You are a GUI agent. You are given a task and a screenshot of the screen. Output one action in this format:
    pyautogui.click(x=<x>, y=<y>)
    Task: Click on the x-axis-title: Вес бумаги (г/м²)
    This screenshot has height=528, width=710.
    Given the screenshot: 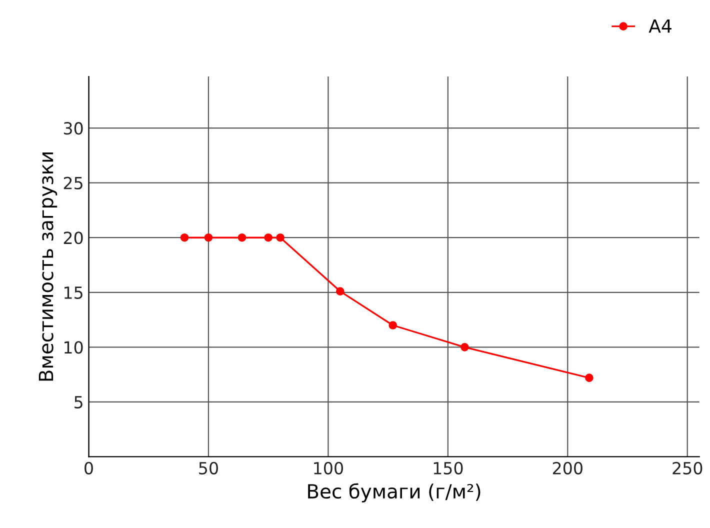 What is the action you would take?
    pyautogui.click(x=394, y=492)
    